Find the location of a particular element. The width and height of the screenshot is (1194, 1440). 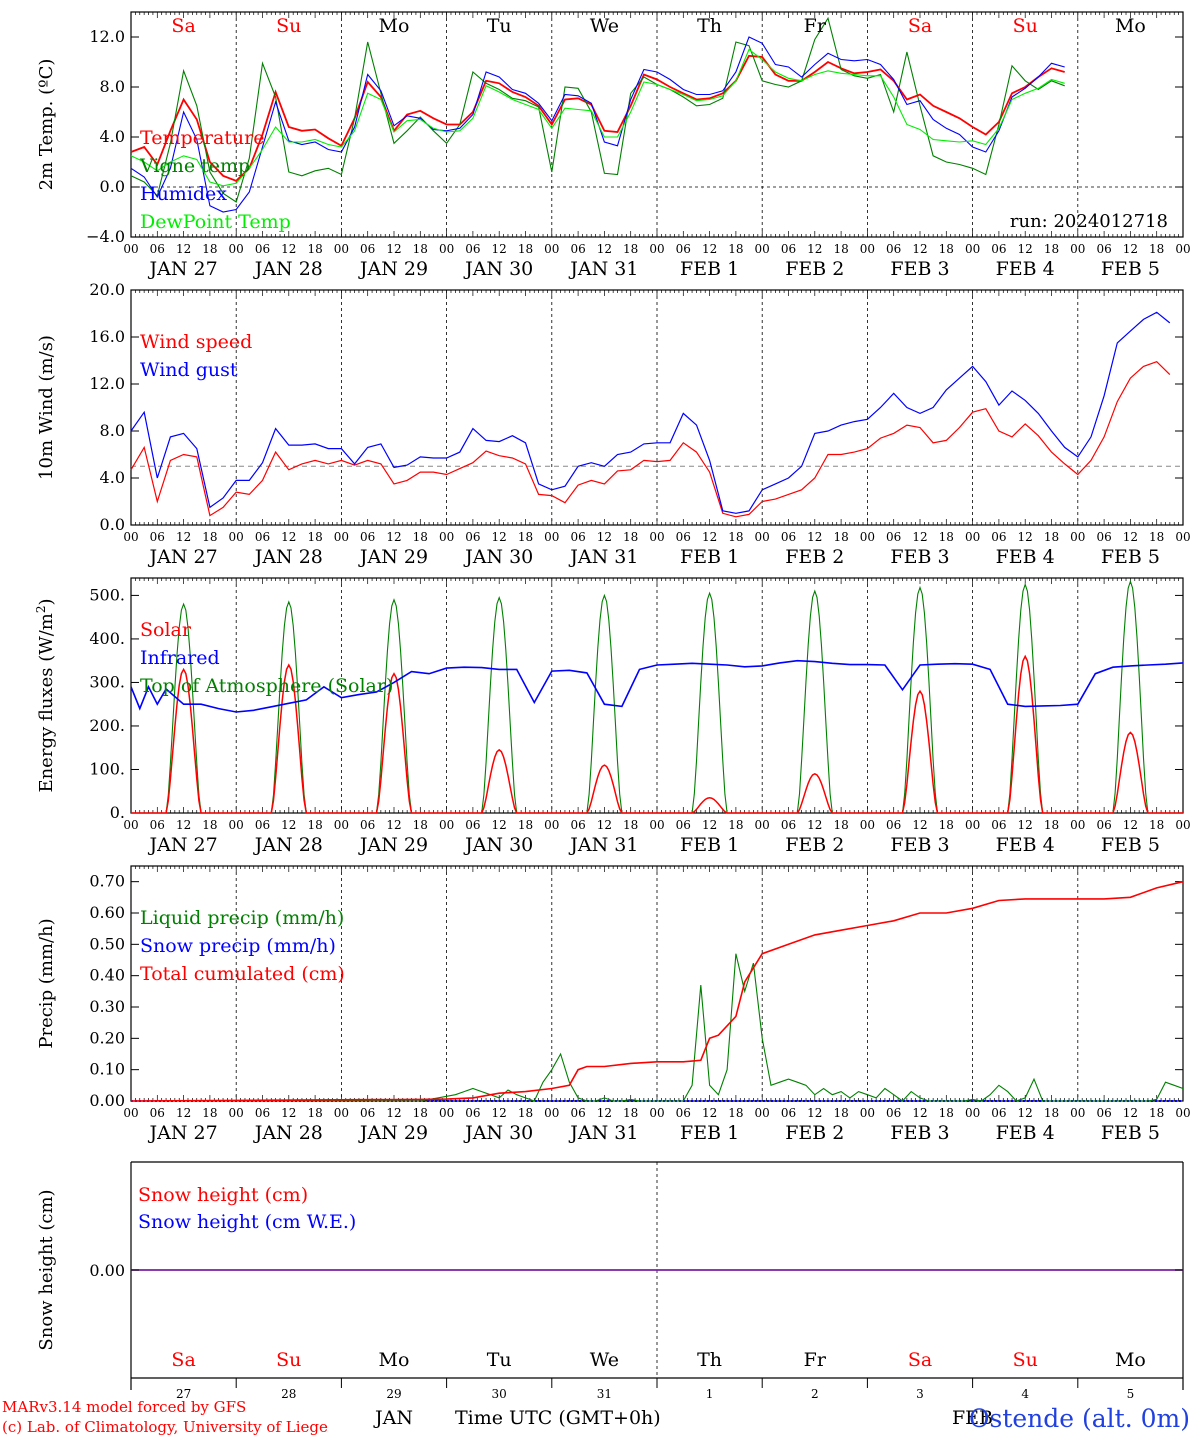

temp-ytick-label: 8.0 is located at coordinates (112, 86).